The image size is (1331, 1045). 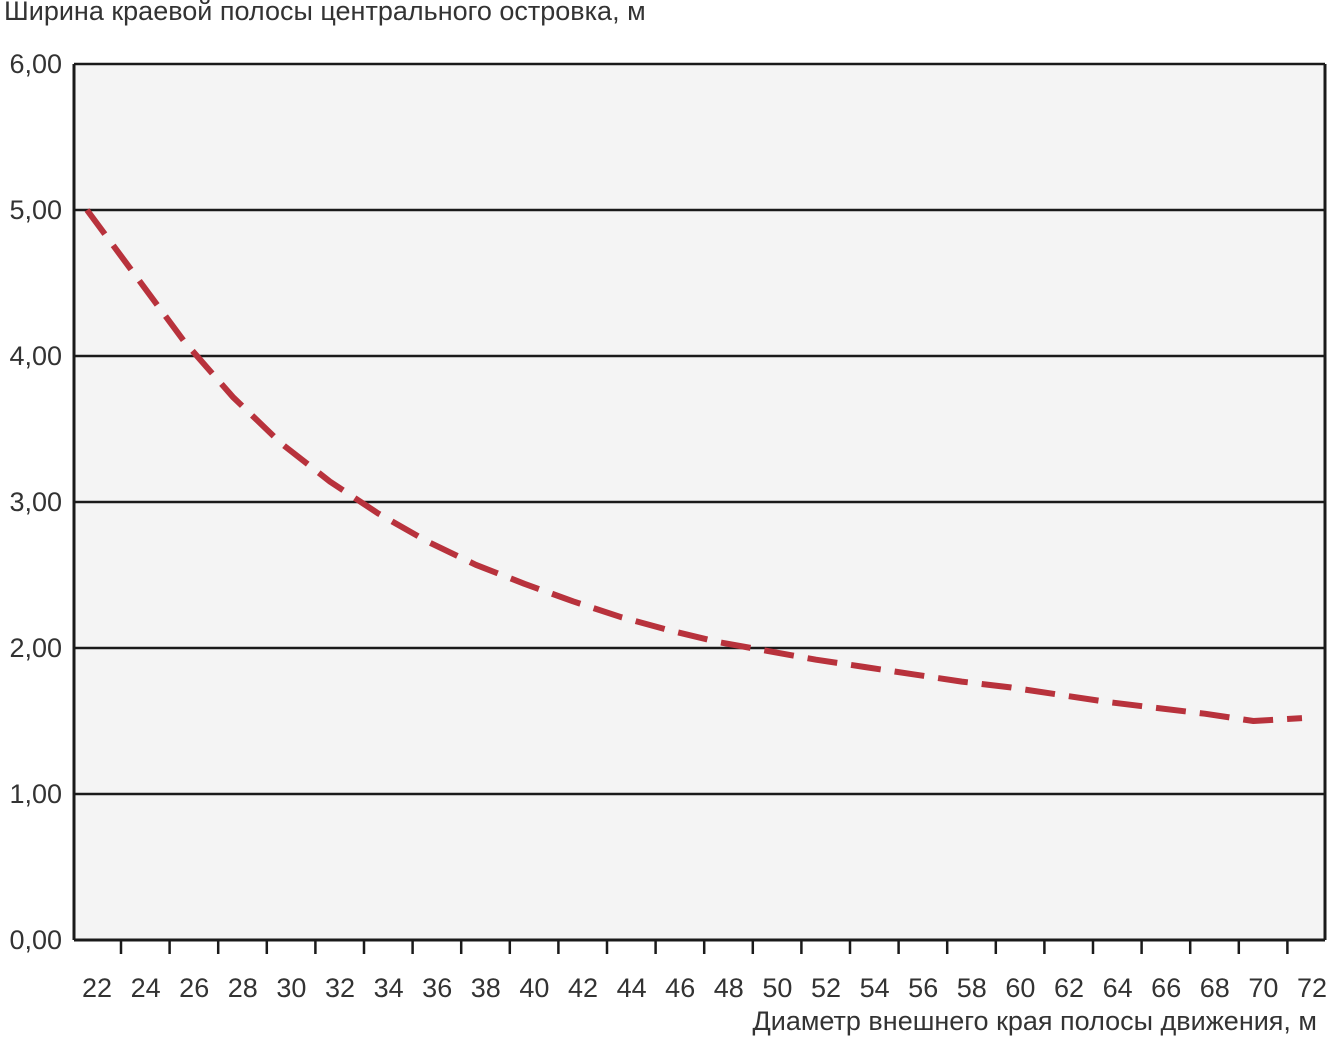 What do you see at coordinates (1118, 988) in the screenshot?
I see `x-tick-label: 64` at bounding box center [1118, 988].